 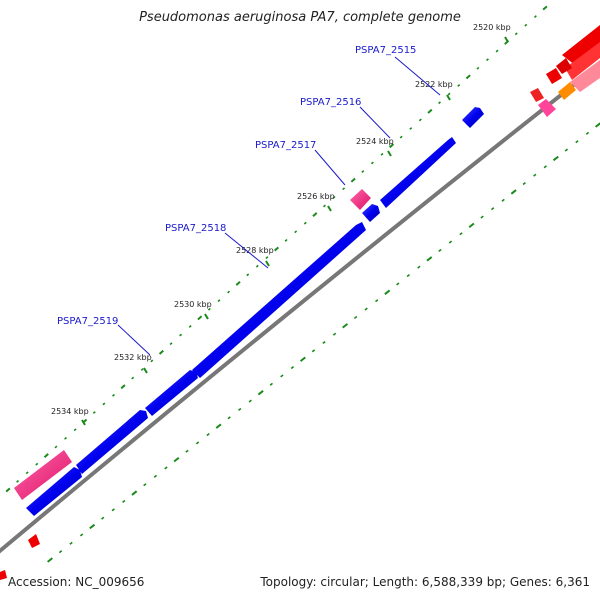 I want to click on gene-label: PSPA7_2518, so click(x=195, y=228).